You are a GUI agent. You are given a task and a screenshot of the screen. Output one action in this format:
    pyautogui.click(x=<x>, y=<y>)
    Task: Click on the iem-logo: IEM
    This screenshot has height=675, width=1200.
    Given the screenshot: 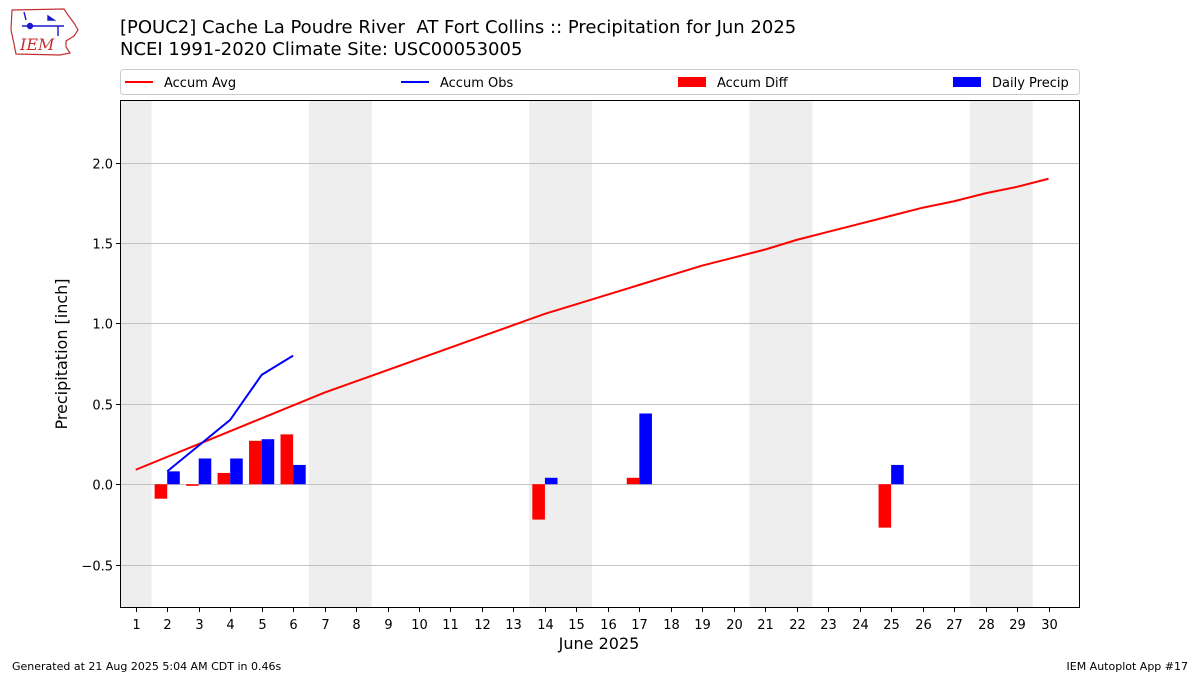 What is the action you would take?
    pyautogui.click(x=44, y=32)
    